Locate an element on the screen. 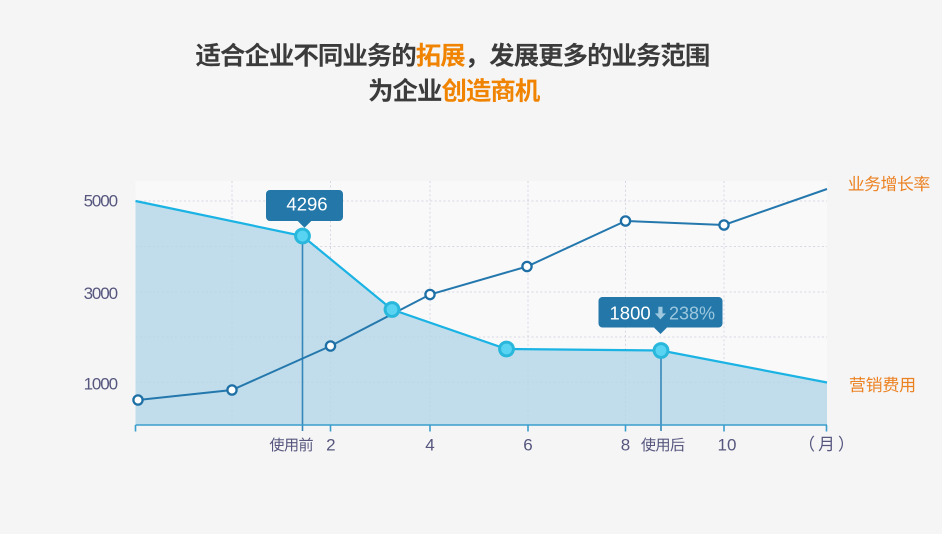 The image size is (942, 534). svg-text: 4296 is located at coordinates (306, 204).